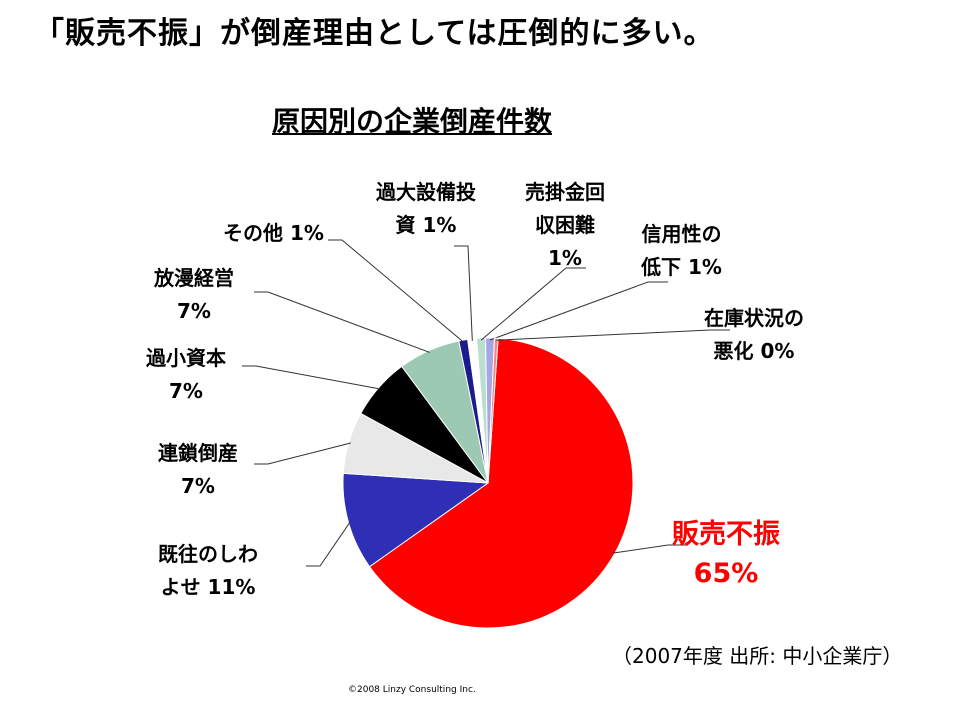 The image size is (960, 720). Describe the element at coordinates (565, 258) in the screenshot. I see `label-value-2: 1%` at that location.